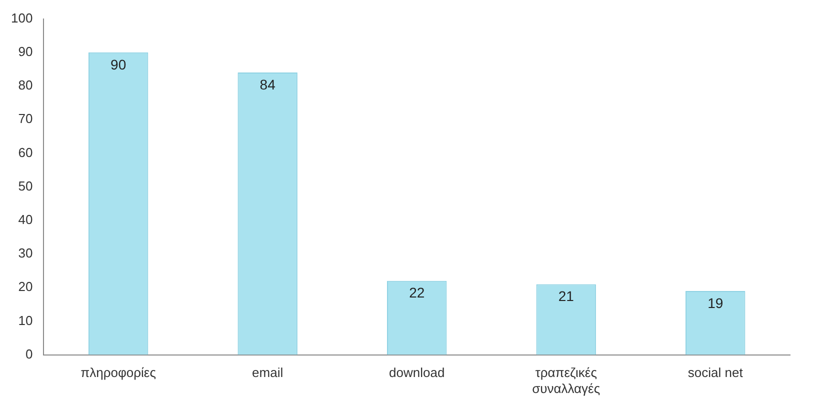  What do you see at coordinates (25, 253) in the screenshot?
I see `y-tick-label: 30` at bounding box center [25, 253].